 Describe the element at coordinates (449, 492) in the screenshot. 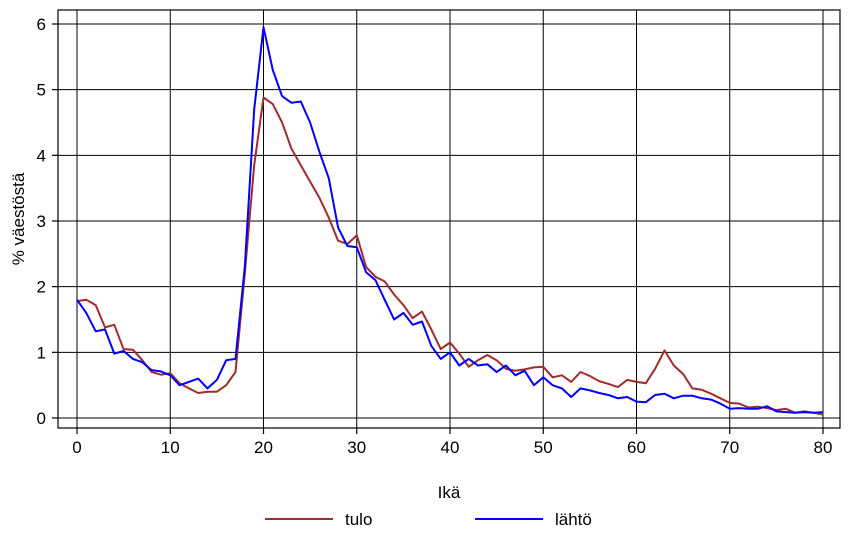

I see `x-axis-title: Ikä` at that location.